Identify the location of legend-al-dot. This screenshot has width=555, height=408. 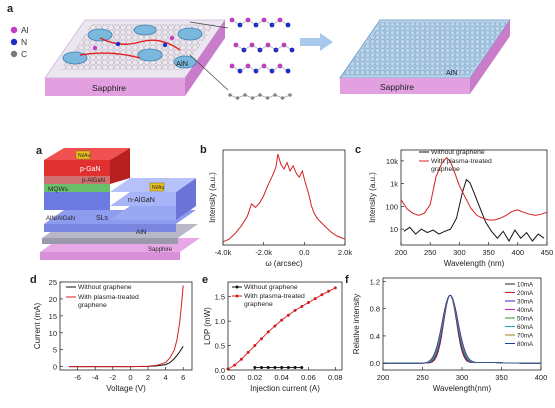
(14, 30).